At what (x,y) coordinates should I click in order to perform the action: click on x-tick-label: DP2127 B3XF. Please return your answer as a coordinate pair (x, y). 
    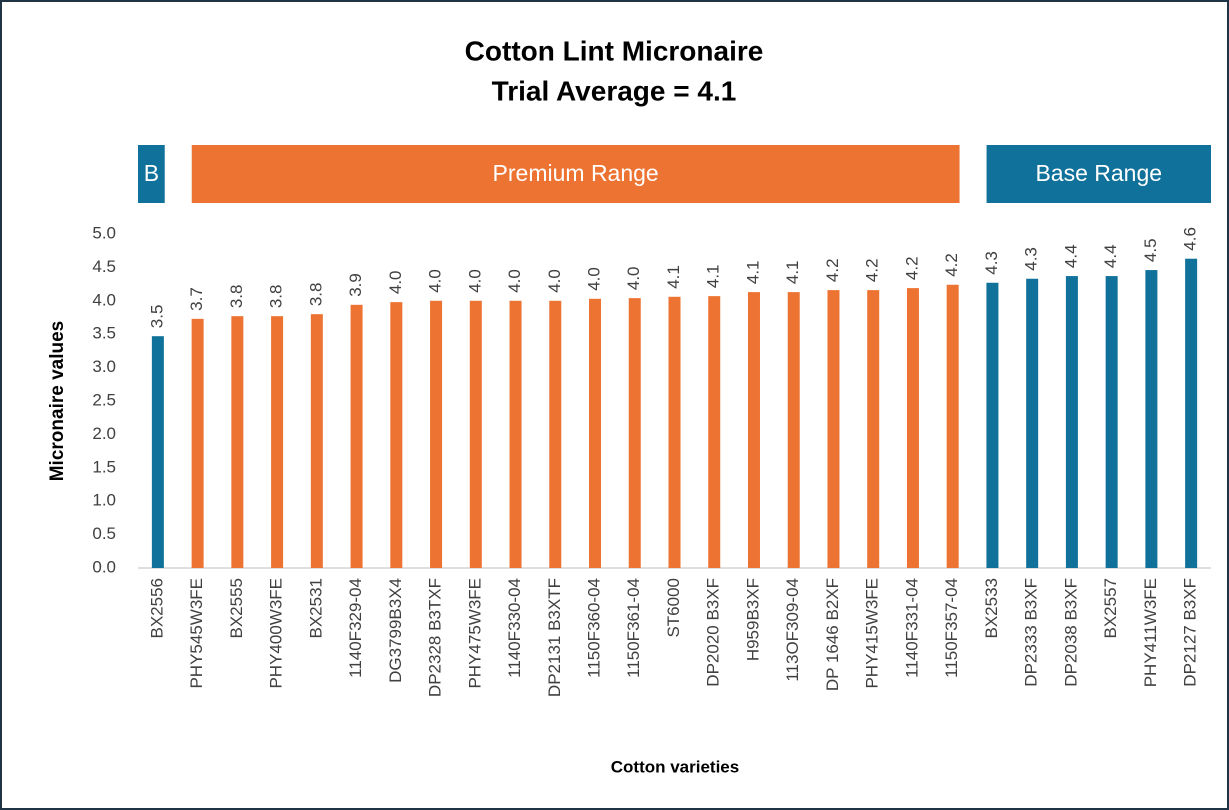
    Looking at the image, I should click on (1190, 632).